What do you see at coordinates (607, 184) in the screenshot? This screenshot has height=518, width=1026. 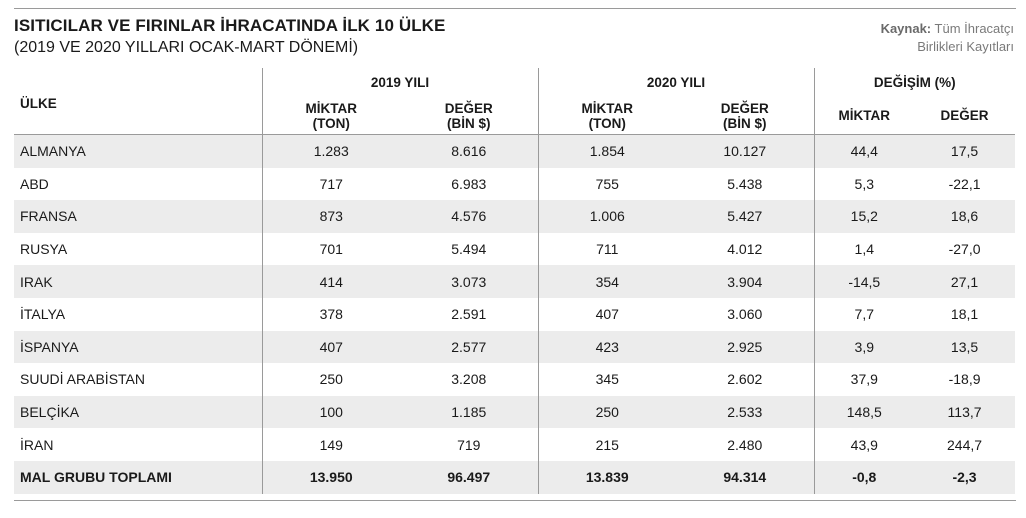 I see `miktar-2020-cell: 755` at bounding box center [607, 184].